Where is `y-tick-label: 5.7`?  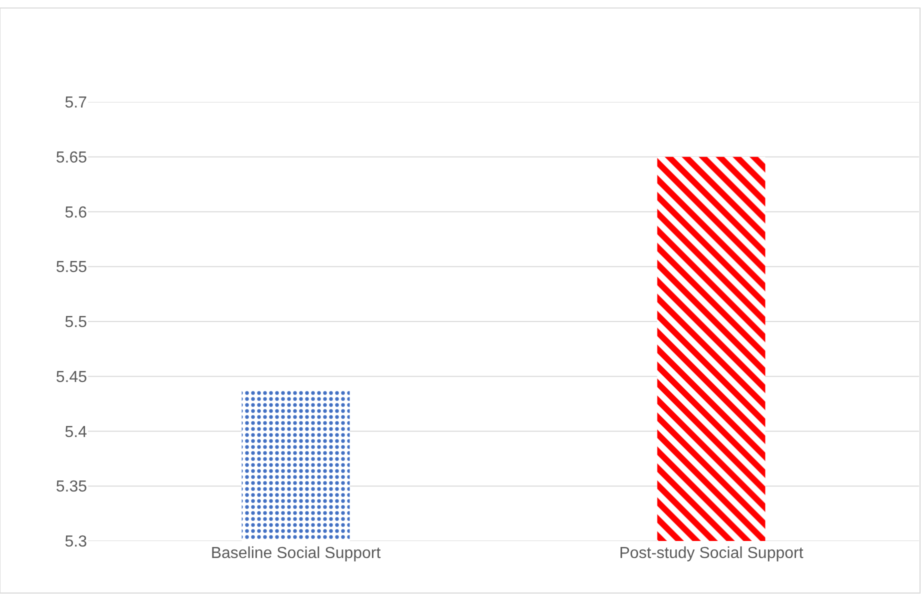
y-tick-label: 5.7 is located at coordinates (76, 103).